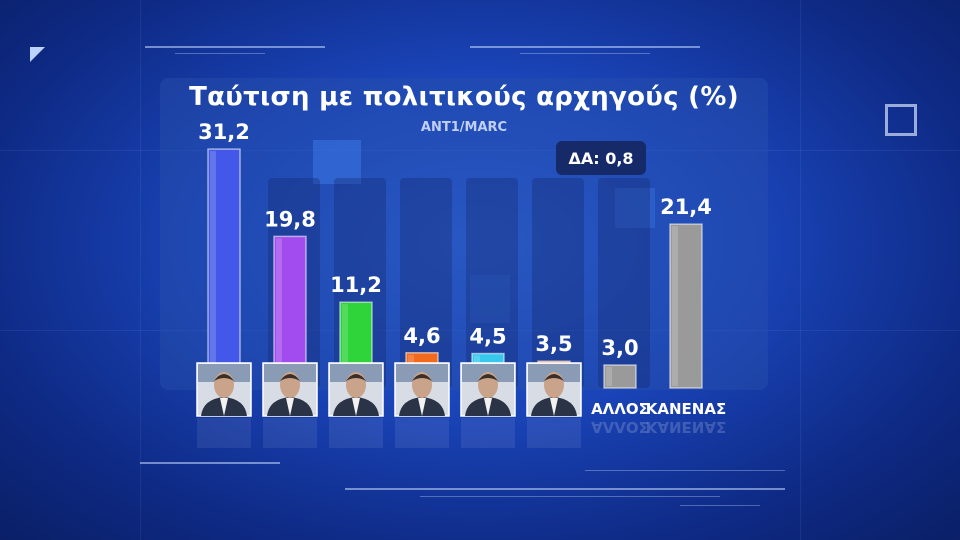 This screenshot has width=960, height=540. I want to click on square-outline-icon, so click(901, 120).